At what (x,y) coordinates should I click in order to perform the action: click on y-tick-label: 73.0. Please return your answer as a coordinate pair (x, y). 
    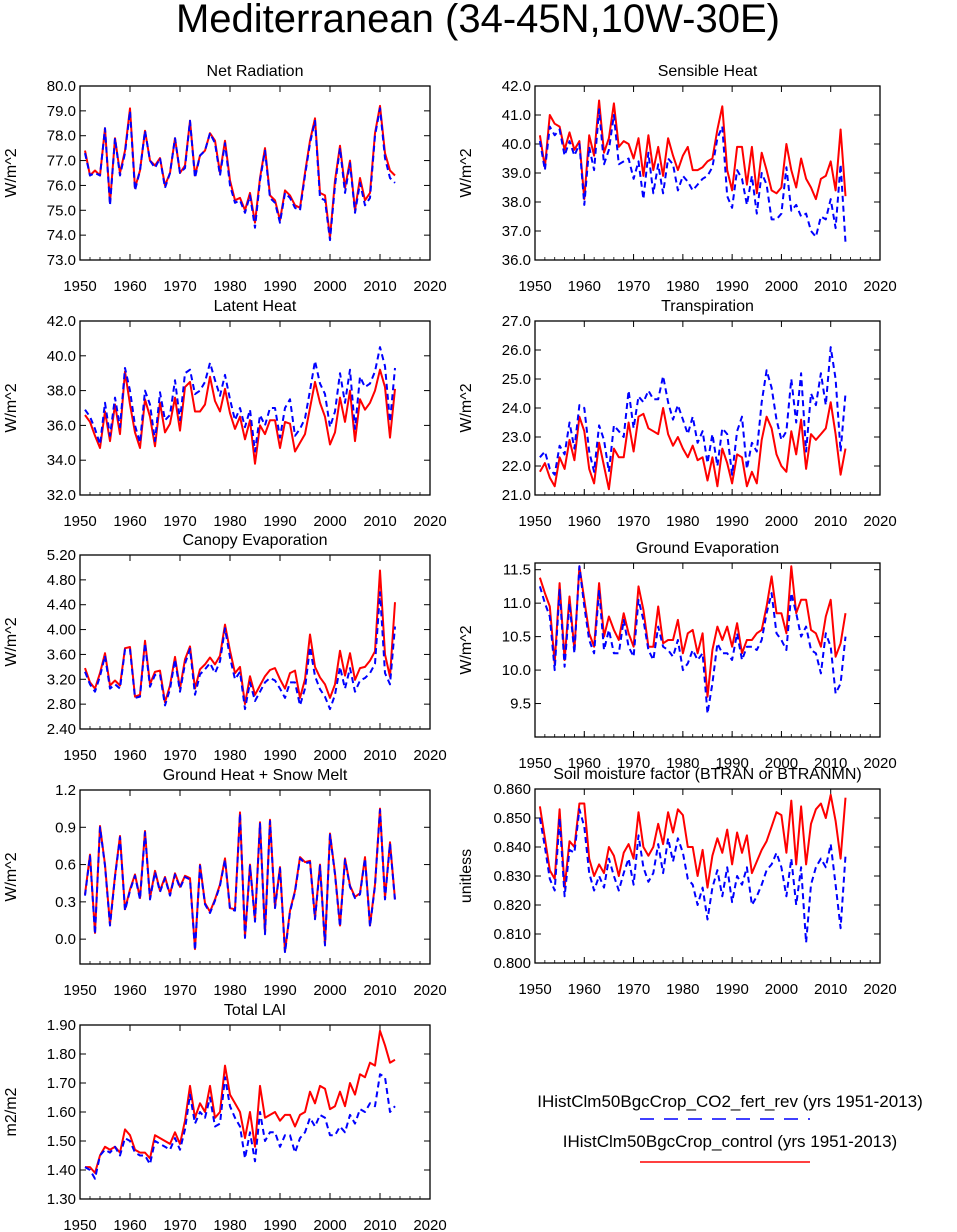
    Looking at the image, I should click on (61, 260).